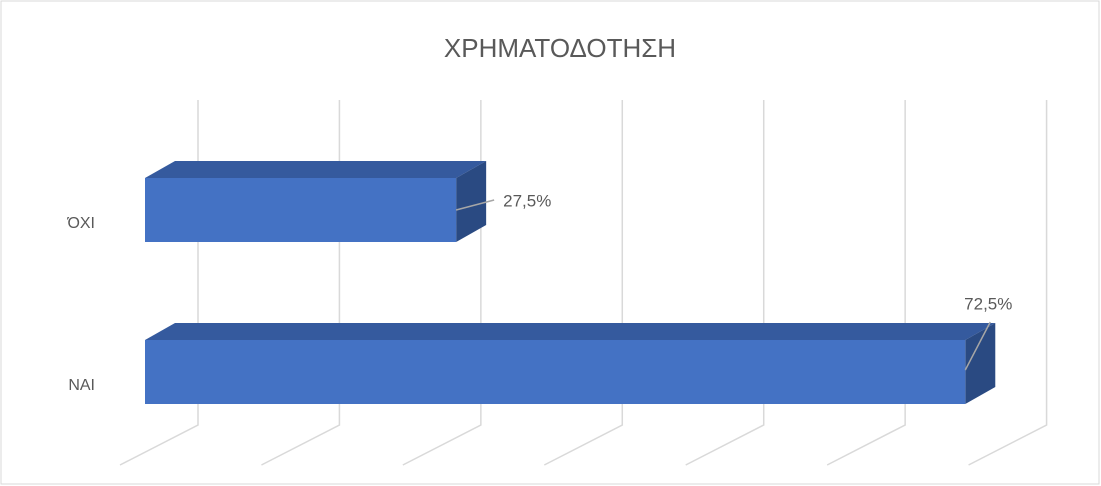 This screenshot has height=486, width=1101. What do you see at coordinates (81, 385) in the screenshot?
I see `y-tick-label: ΝΑΙ` at bounding box center [81, 385].